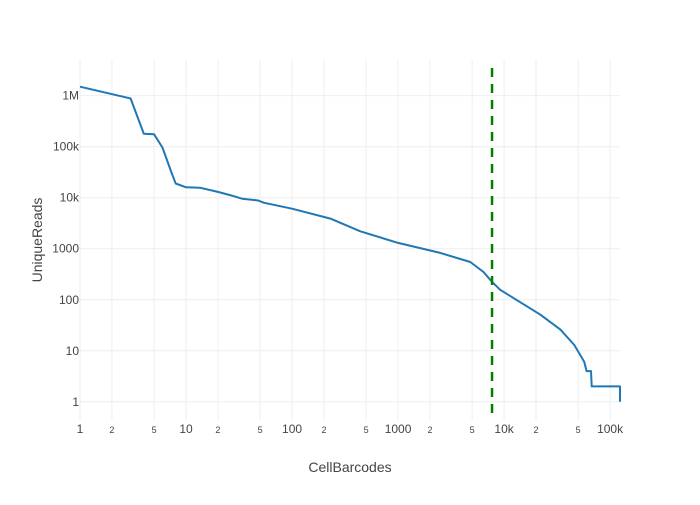  I want to click on y-tick-label: 1M, so click(70, 96).